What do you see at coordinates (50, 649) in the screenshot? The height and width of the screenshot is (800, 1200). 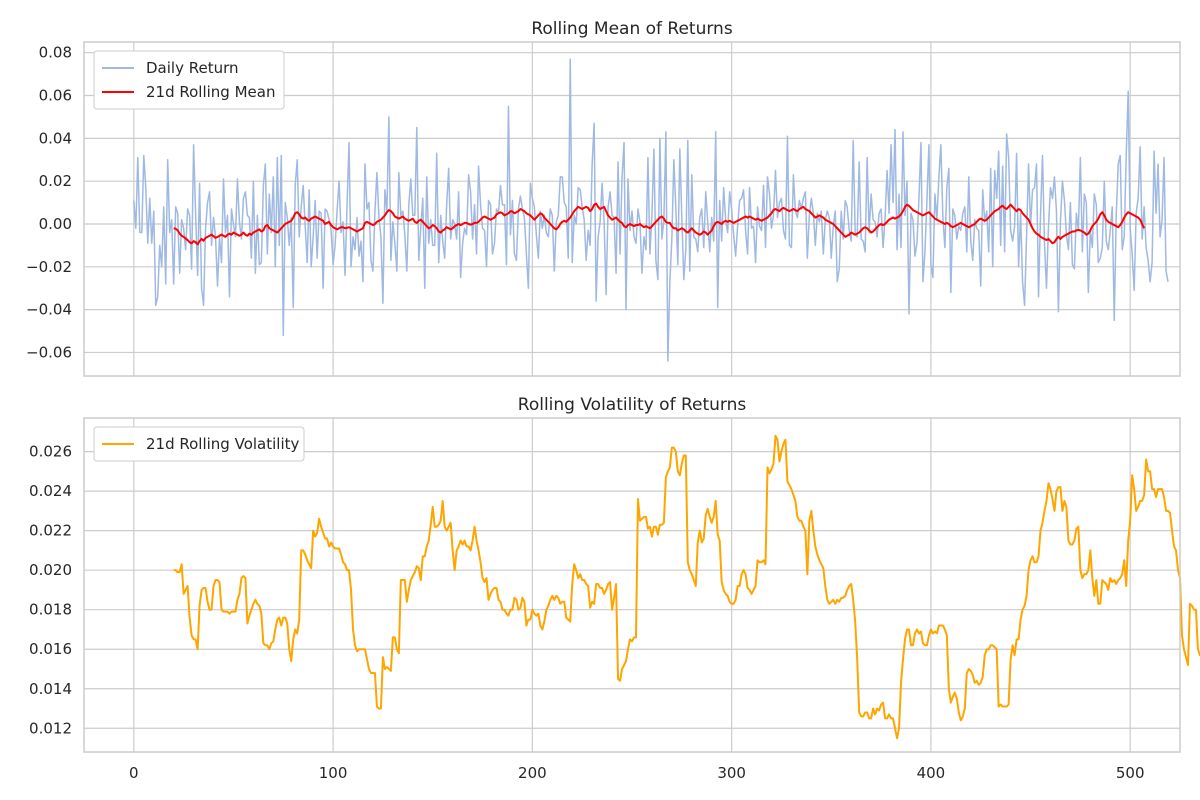 I see `y-tick-label: 0.016` at bounding box center [50, 649].